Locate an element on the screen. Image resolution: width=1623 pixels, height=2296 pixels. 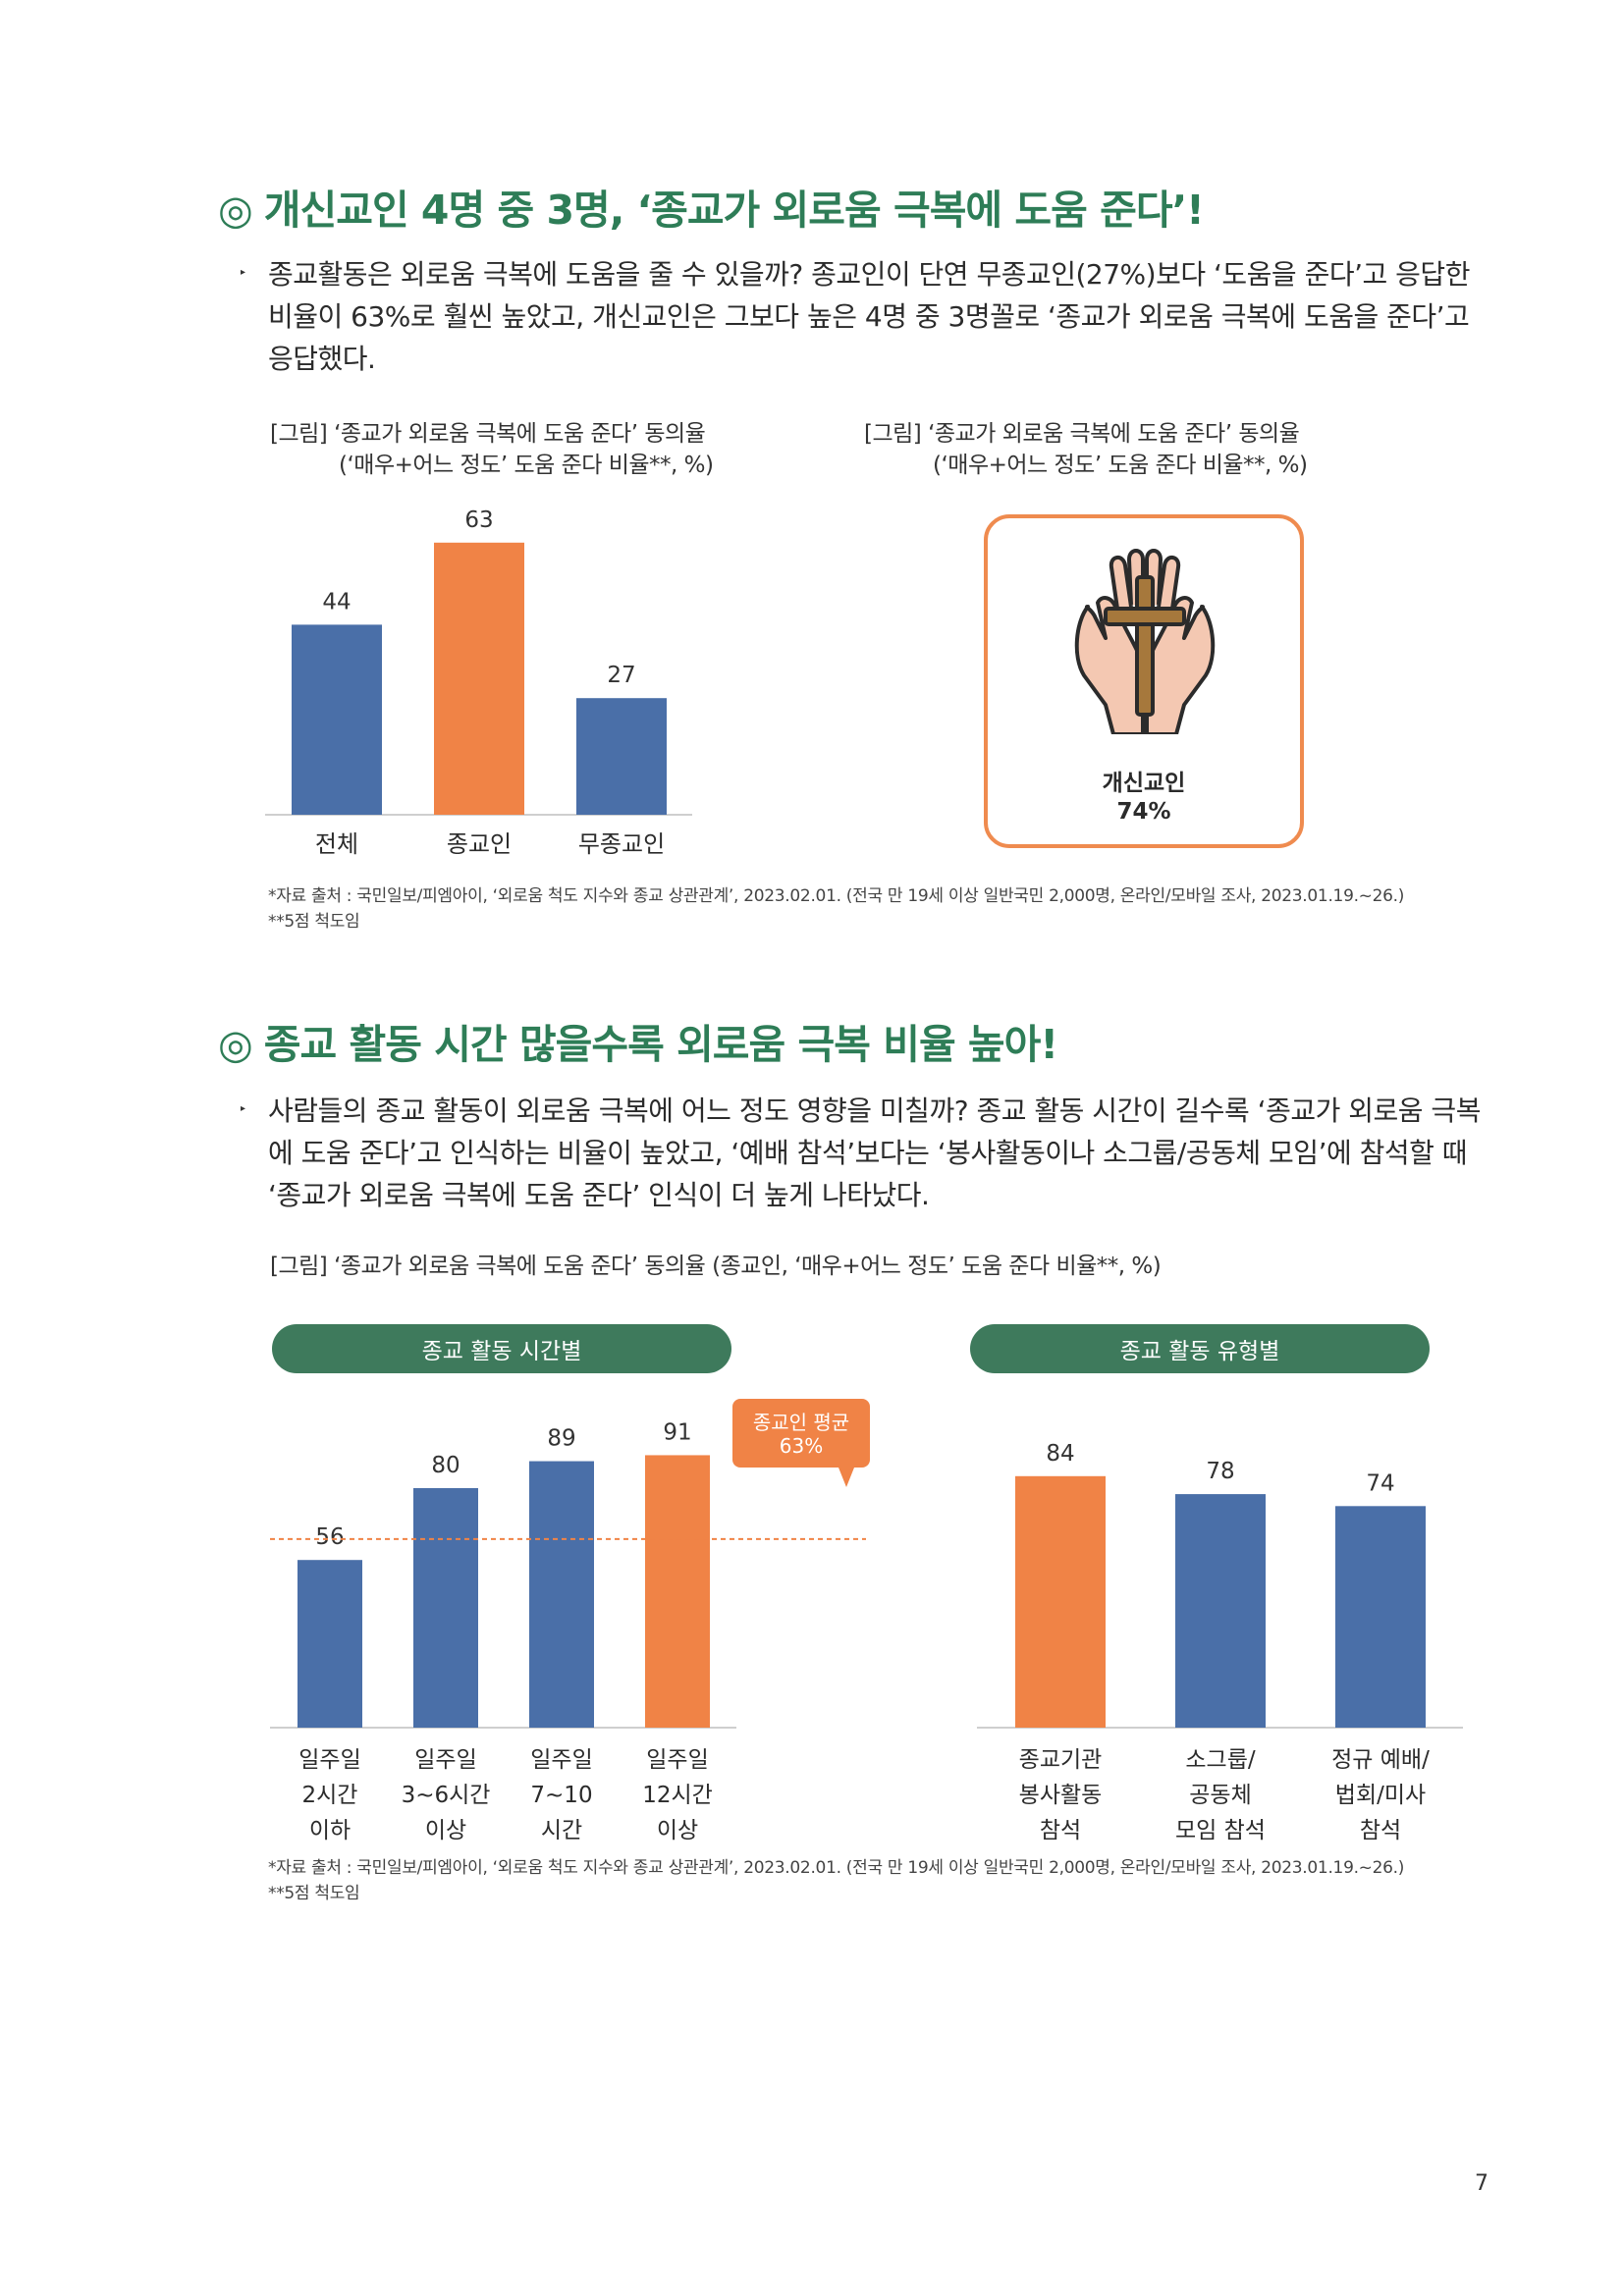
pill-by-time: 종교 활동 시간별 is located at coordinates (501, 1348).